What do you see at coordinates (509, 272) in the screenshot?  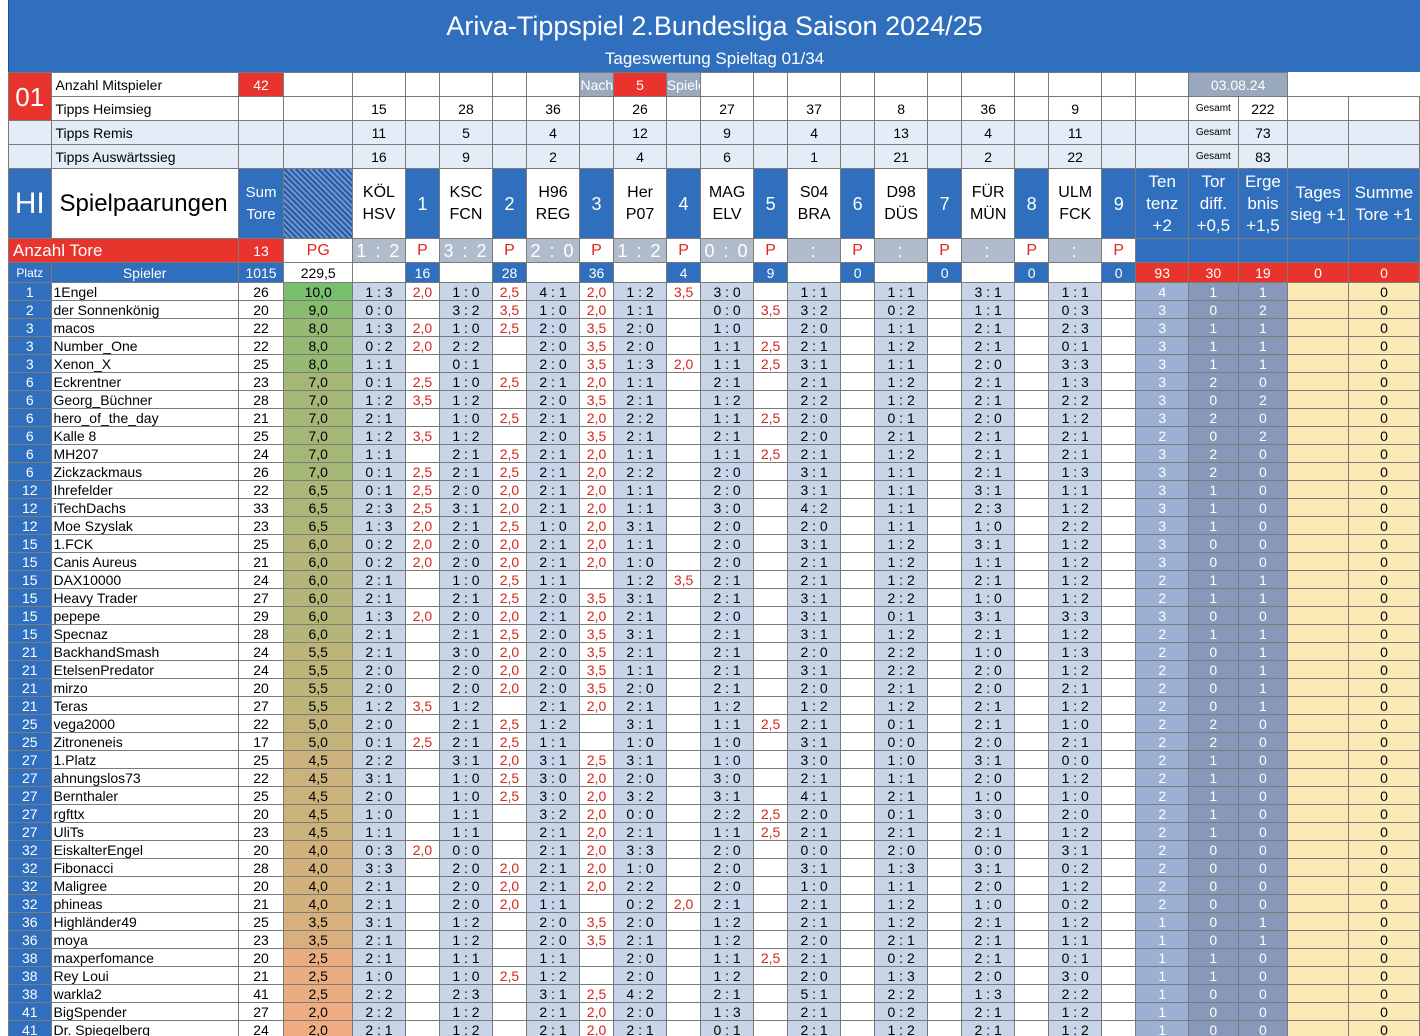 I see `game-points-total: 28` at bounding box center [509, 272].